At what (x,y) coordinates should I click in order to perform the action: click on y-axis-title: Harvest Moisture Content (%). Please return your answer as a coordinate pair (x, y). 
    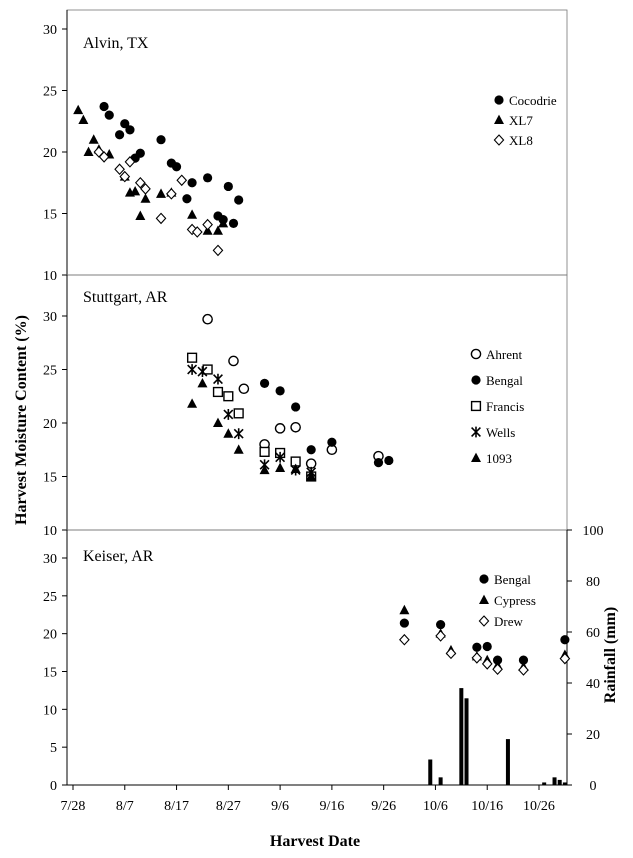
    Looking at the image, I should click on (21, 420).